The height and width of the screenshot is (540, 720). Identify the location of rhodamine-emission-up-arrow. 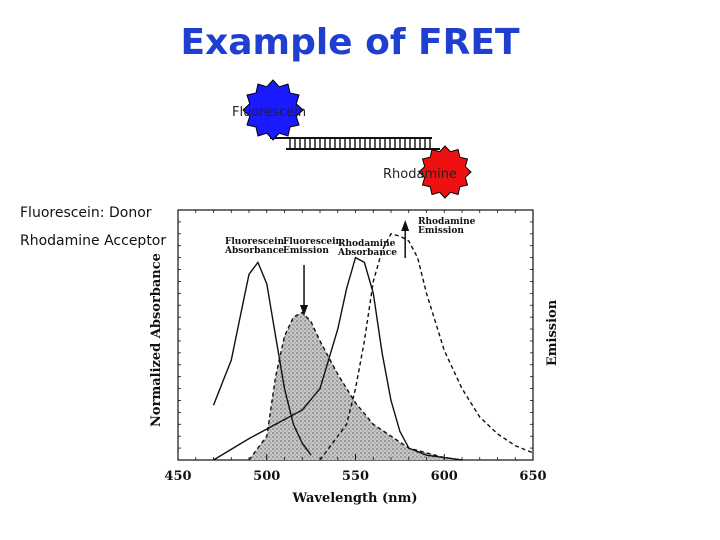
(405, 239).